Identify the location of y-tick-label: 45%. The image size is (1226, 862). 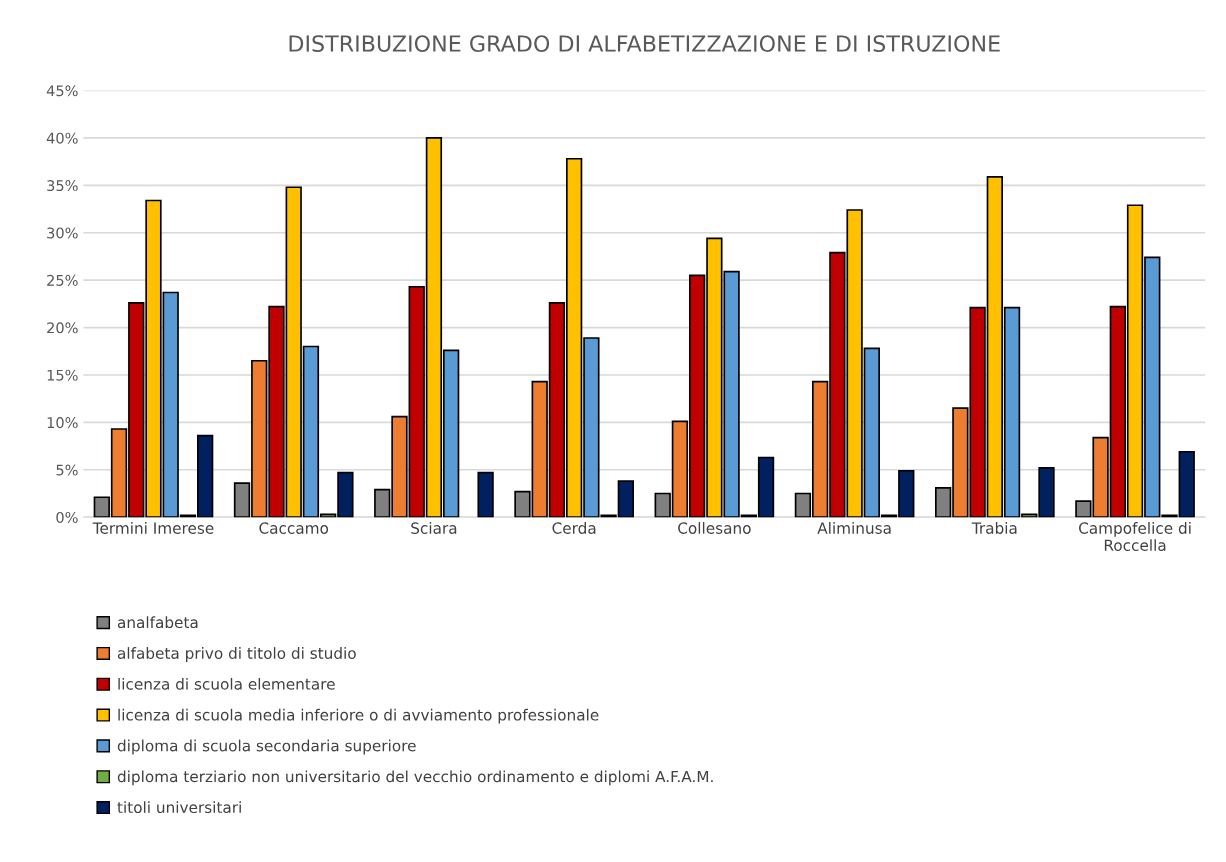
(62, 91).